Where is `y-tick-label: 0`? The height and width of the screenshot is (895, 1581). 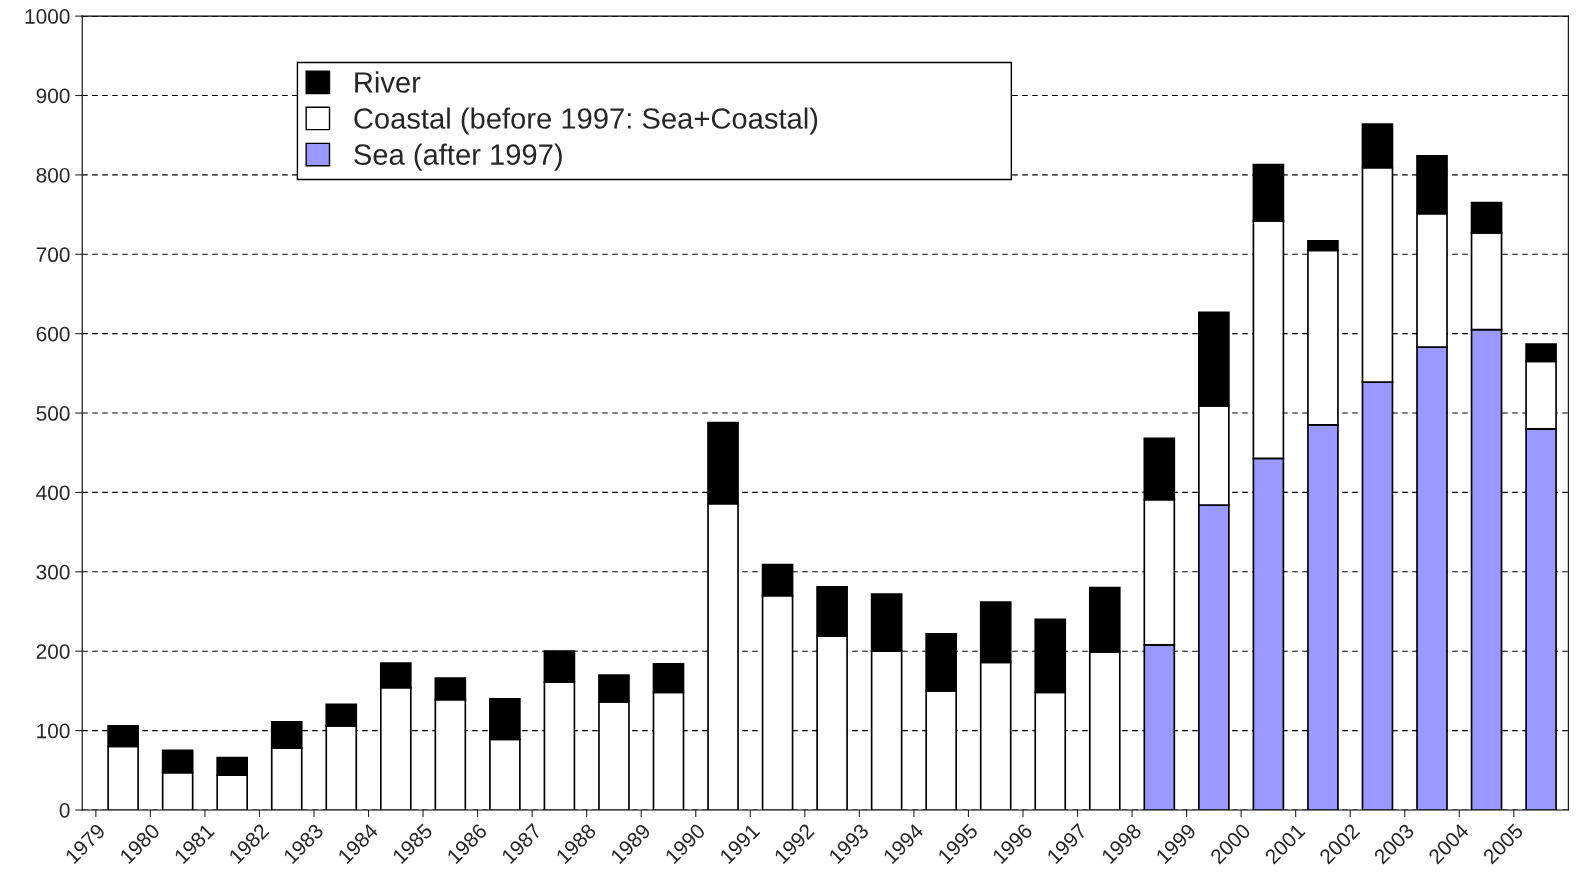
y-tick-label: 0 is located at coordinates (64, 810).